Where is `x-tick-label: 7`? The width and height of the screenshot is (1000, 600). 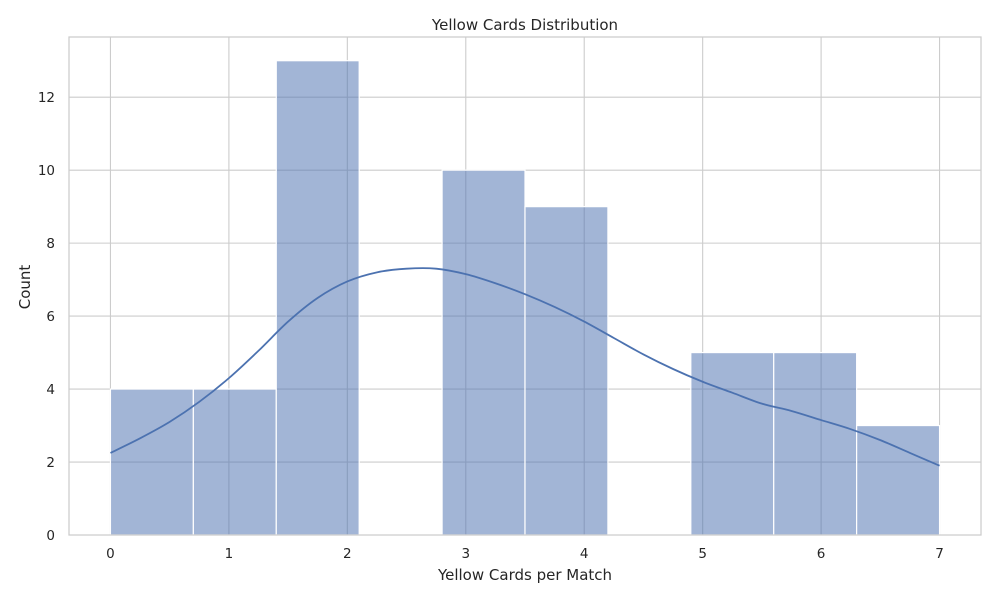
x-tick-label: 7 is located at coordinates (939, 554).